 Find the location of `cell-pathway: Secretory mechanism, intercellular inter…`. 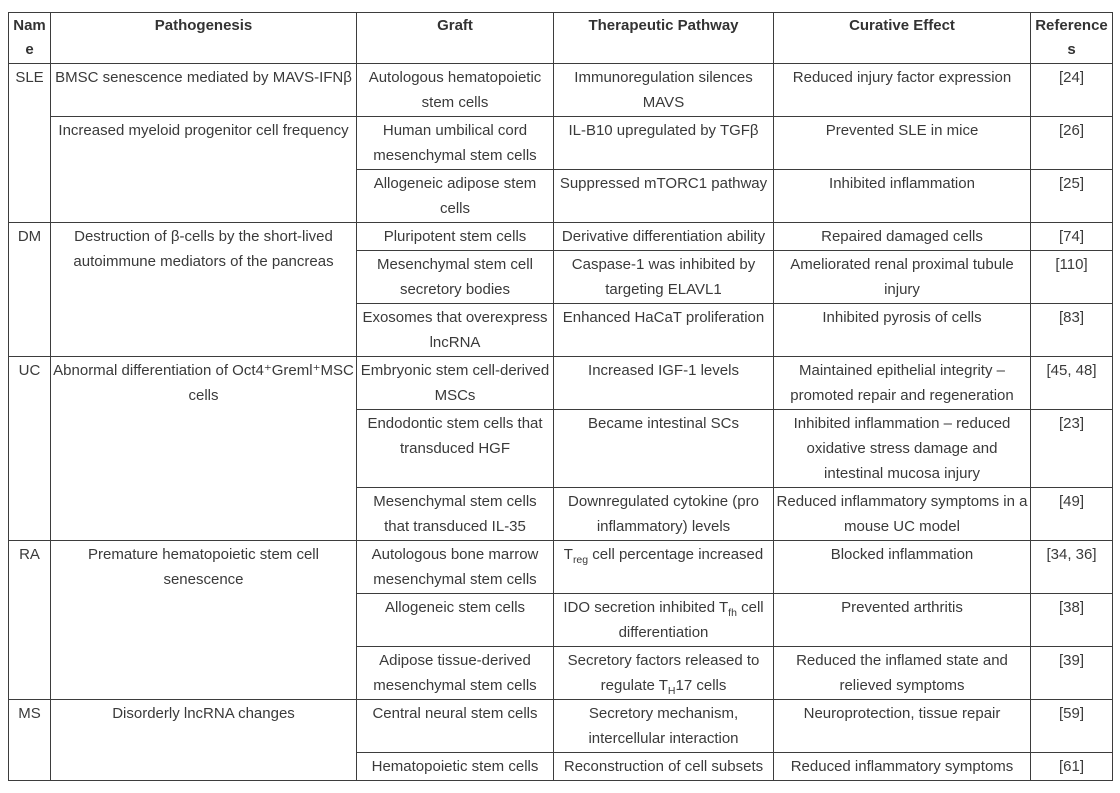

cell-pathway: Secretory mechanism, intercellular inter… is located at coordinates (663, 726).